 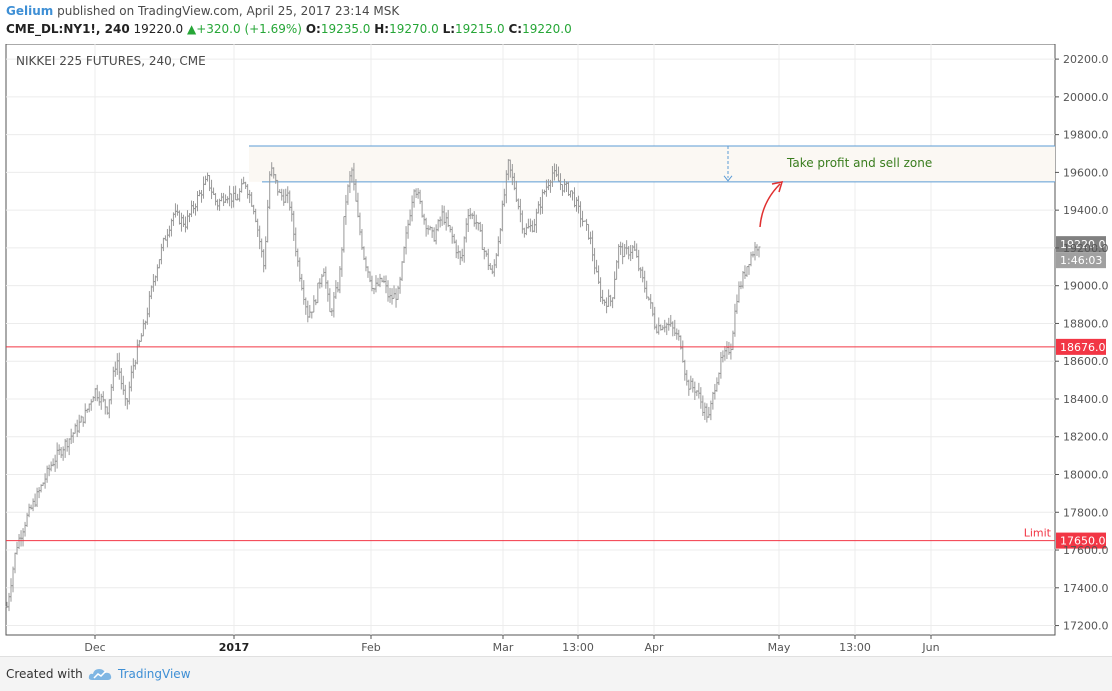 What do you see at coordinates (111, 61) in the screenshot?
I see `chart-title: NIKKEI 225 FUTURES, 240, CME` at bounding box center [111, 61].